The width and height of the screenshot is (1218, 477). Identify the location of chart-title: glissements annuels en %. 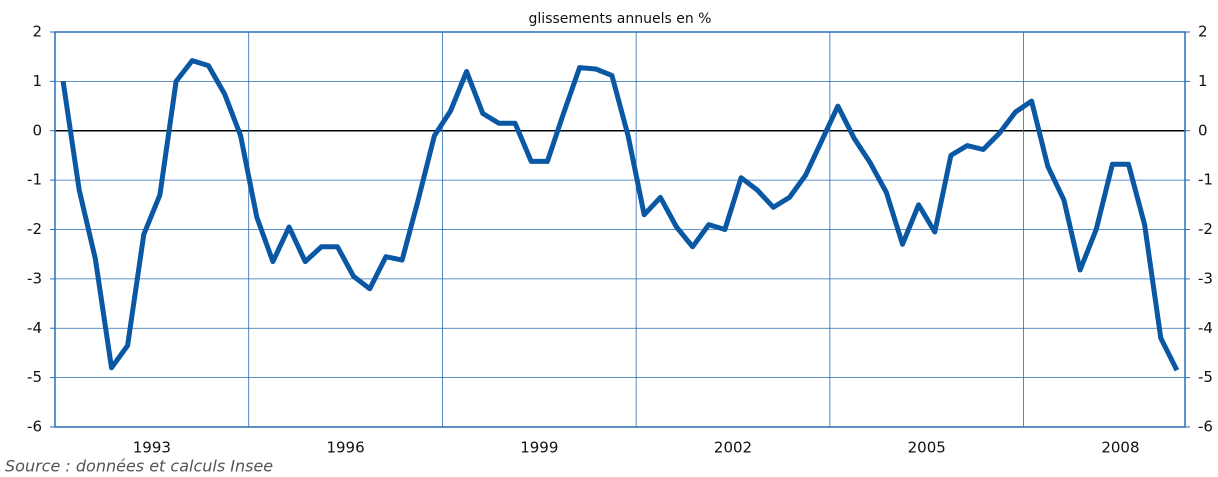
(620, 19).